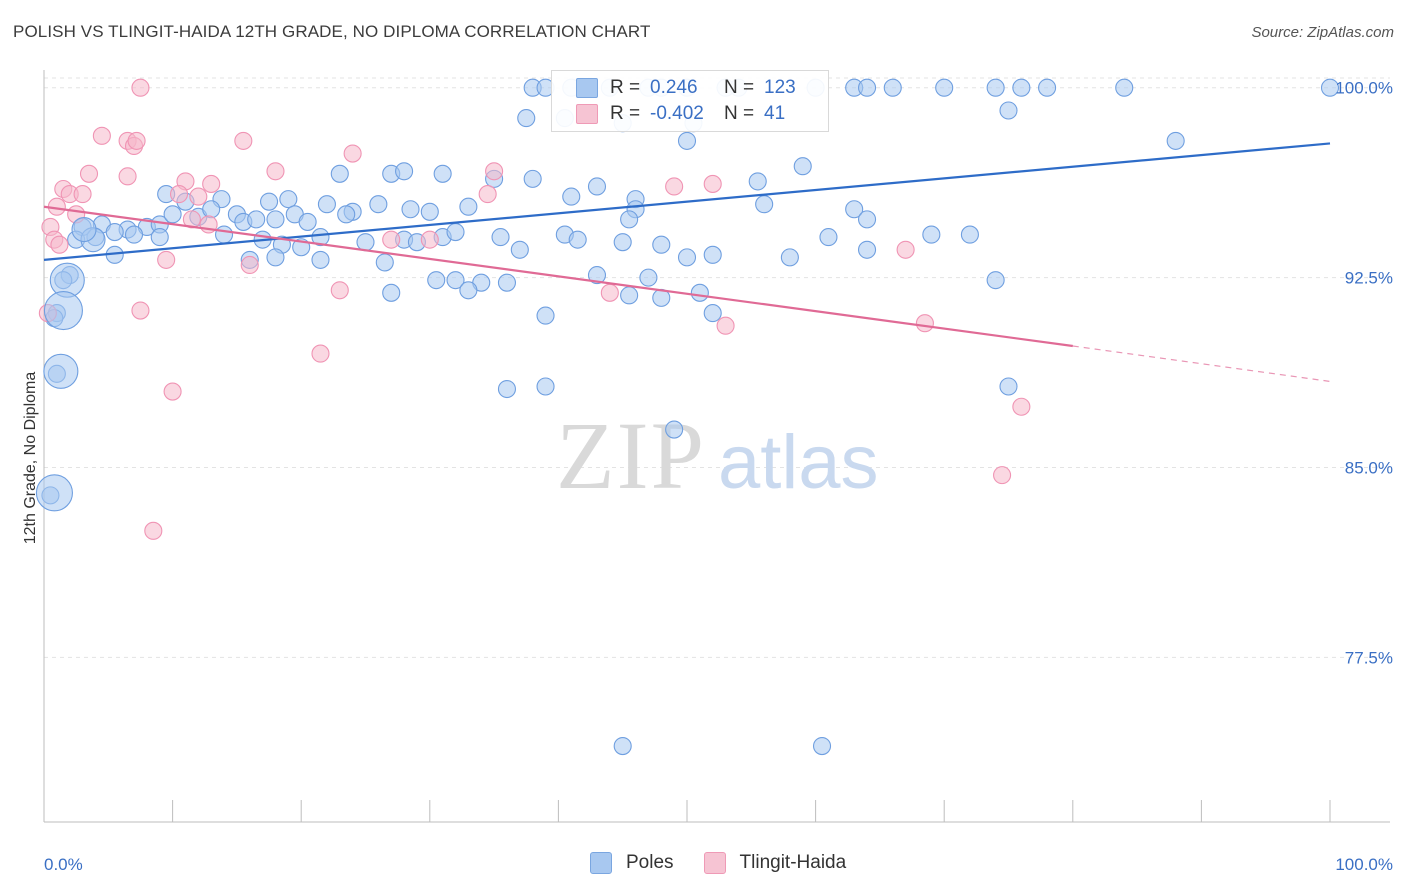  What do you see at coordinates (650, 862) in the screenshot?
I see `series-label-poles: Poles` at bounding box center [650, 862].